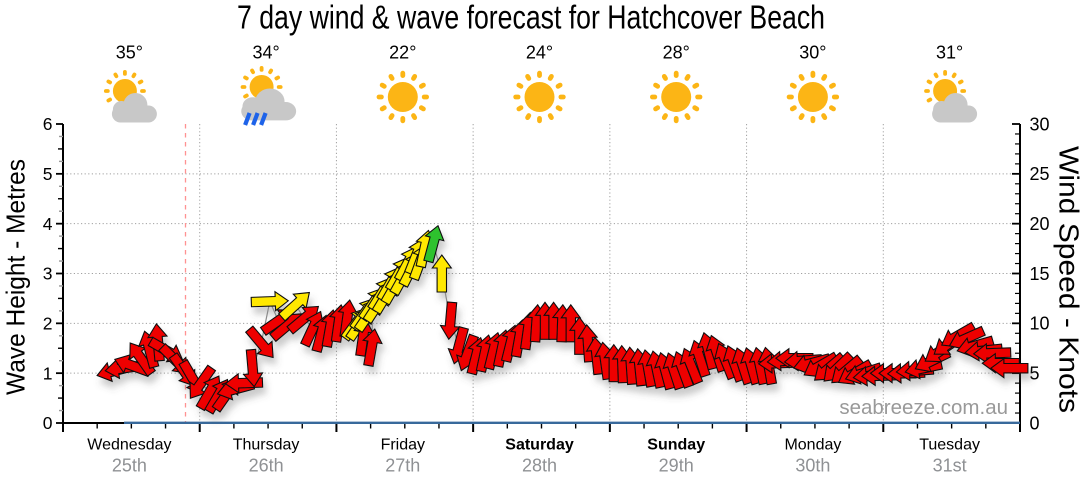 This screenshot has width=1080, height=490. What do you see at coordinates (403, 445) in the screenshot?
I see `svg-text: Friday` at bounding box center [403, 445].